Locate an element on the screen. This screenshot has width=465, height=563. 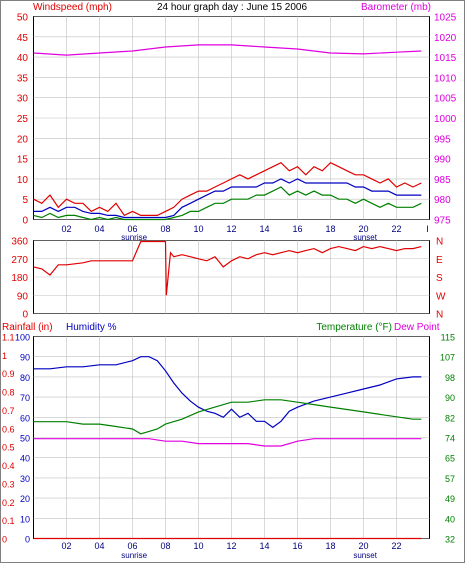
wind-x-tick-label: 04 is located at coordinates (99, 229).